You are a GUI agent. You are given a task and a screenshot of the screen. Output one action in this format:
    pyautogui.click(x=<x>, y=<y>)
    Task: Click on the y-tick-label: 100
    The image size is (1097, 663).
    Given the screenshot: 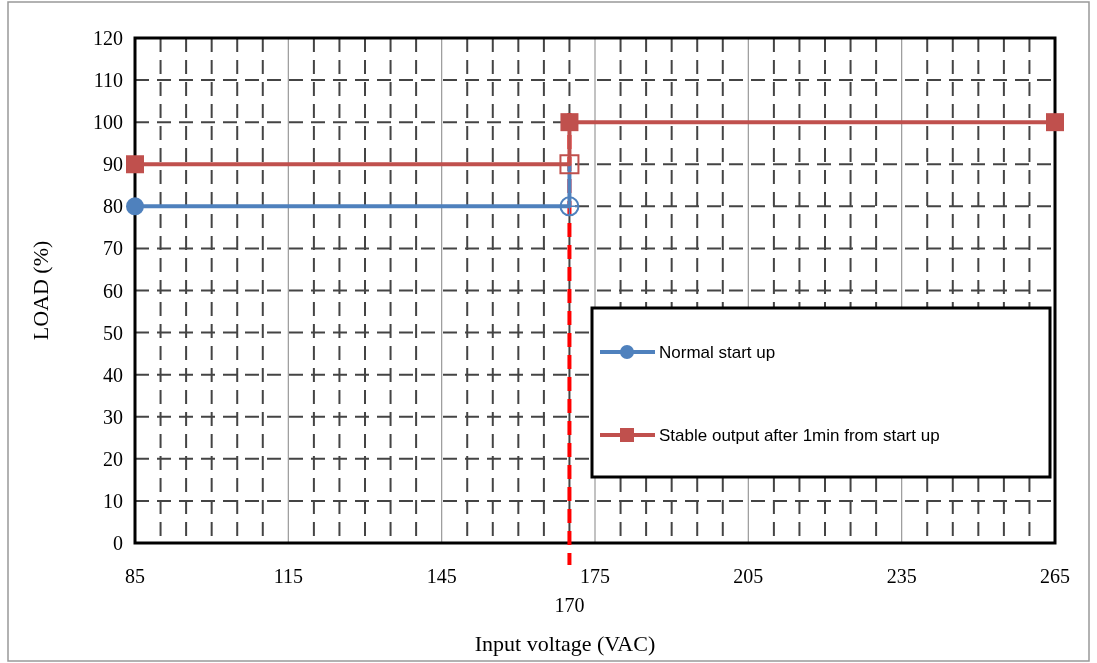 What is the action you would take?
    pyautogui.click(x=108, y=122)
    